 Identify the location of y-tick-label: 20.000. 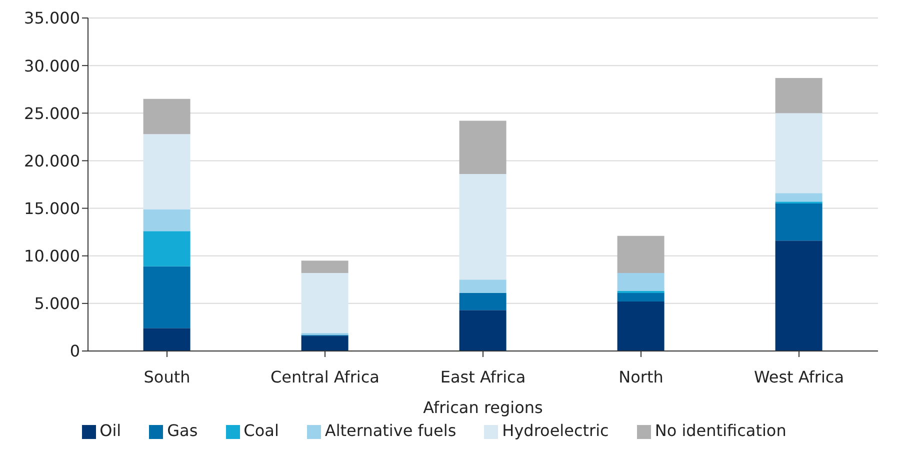
(52, 160).